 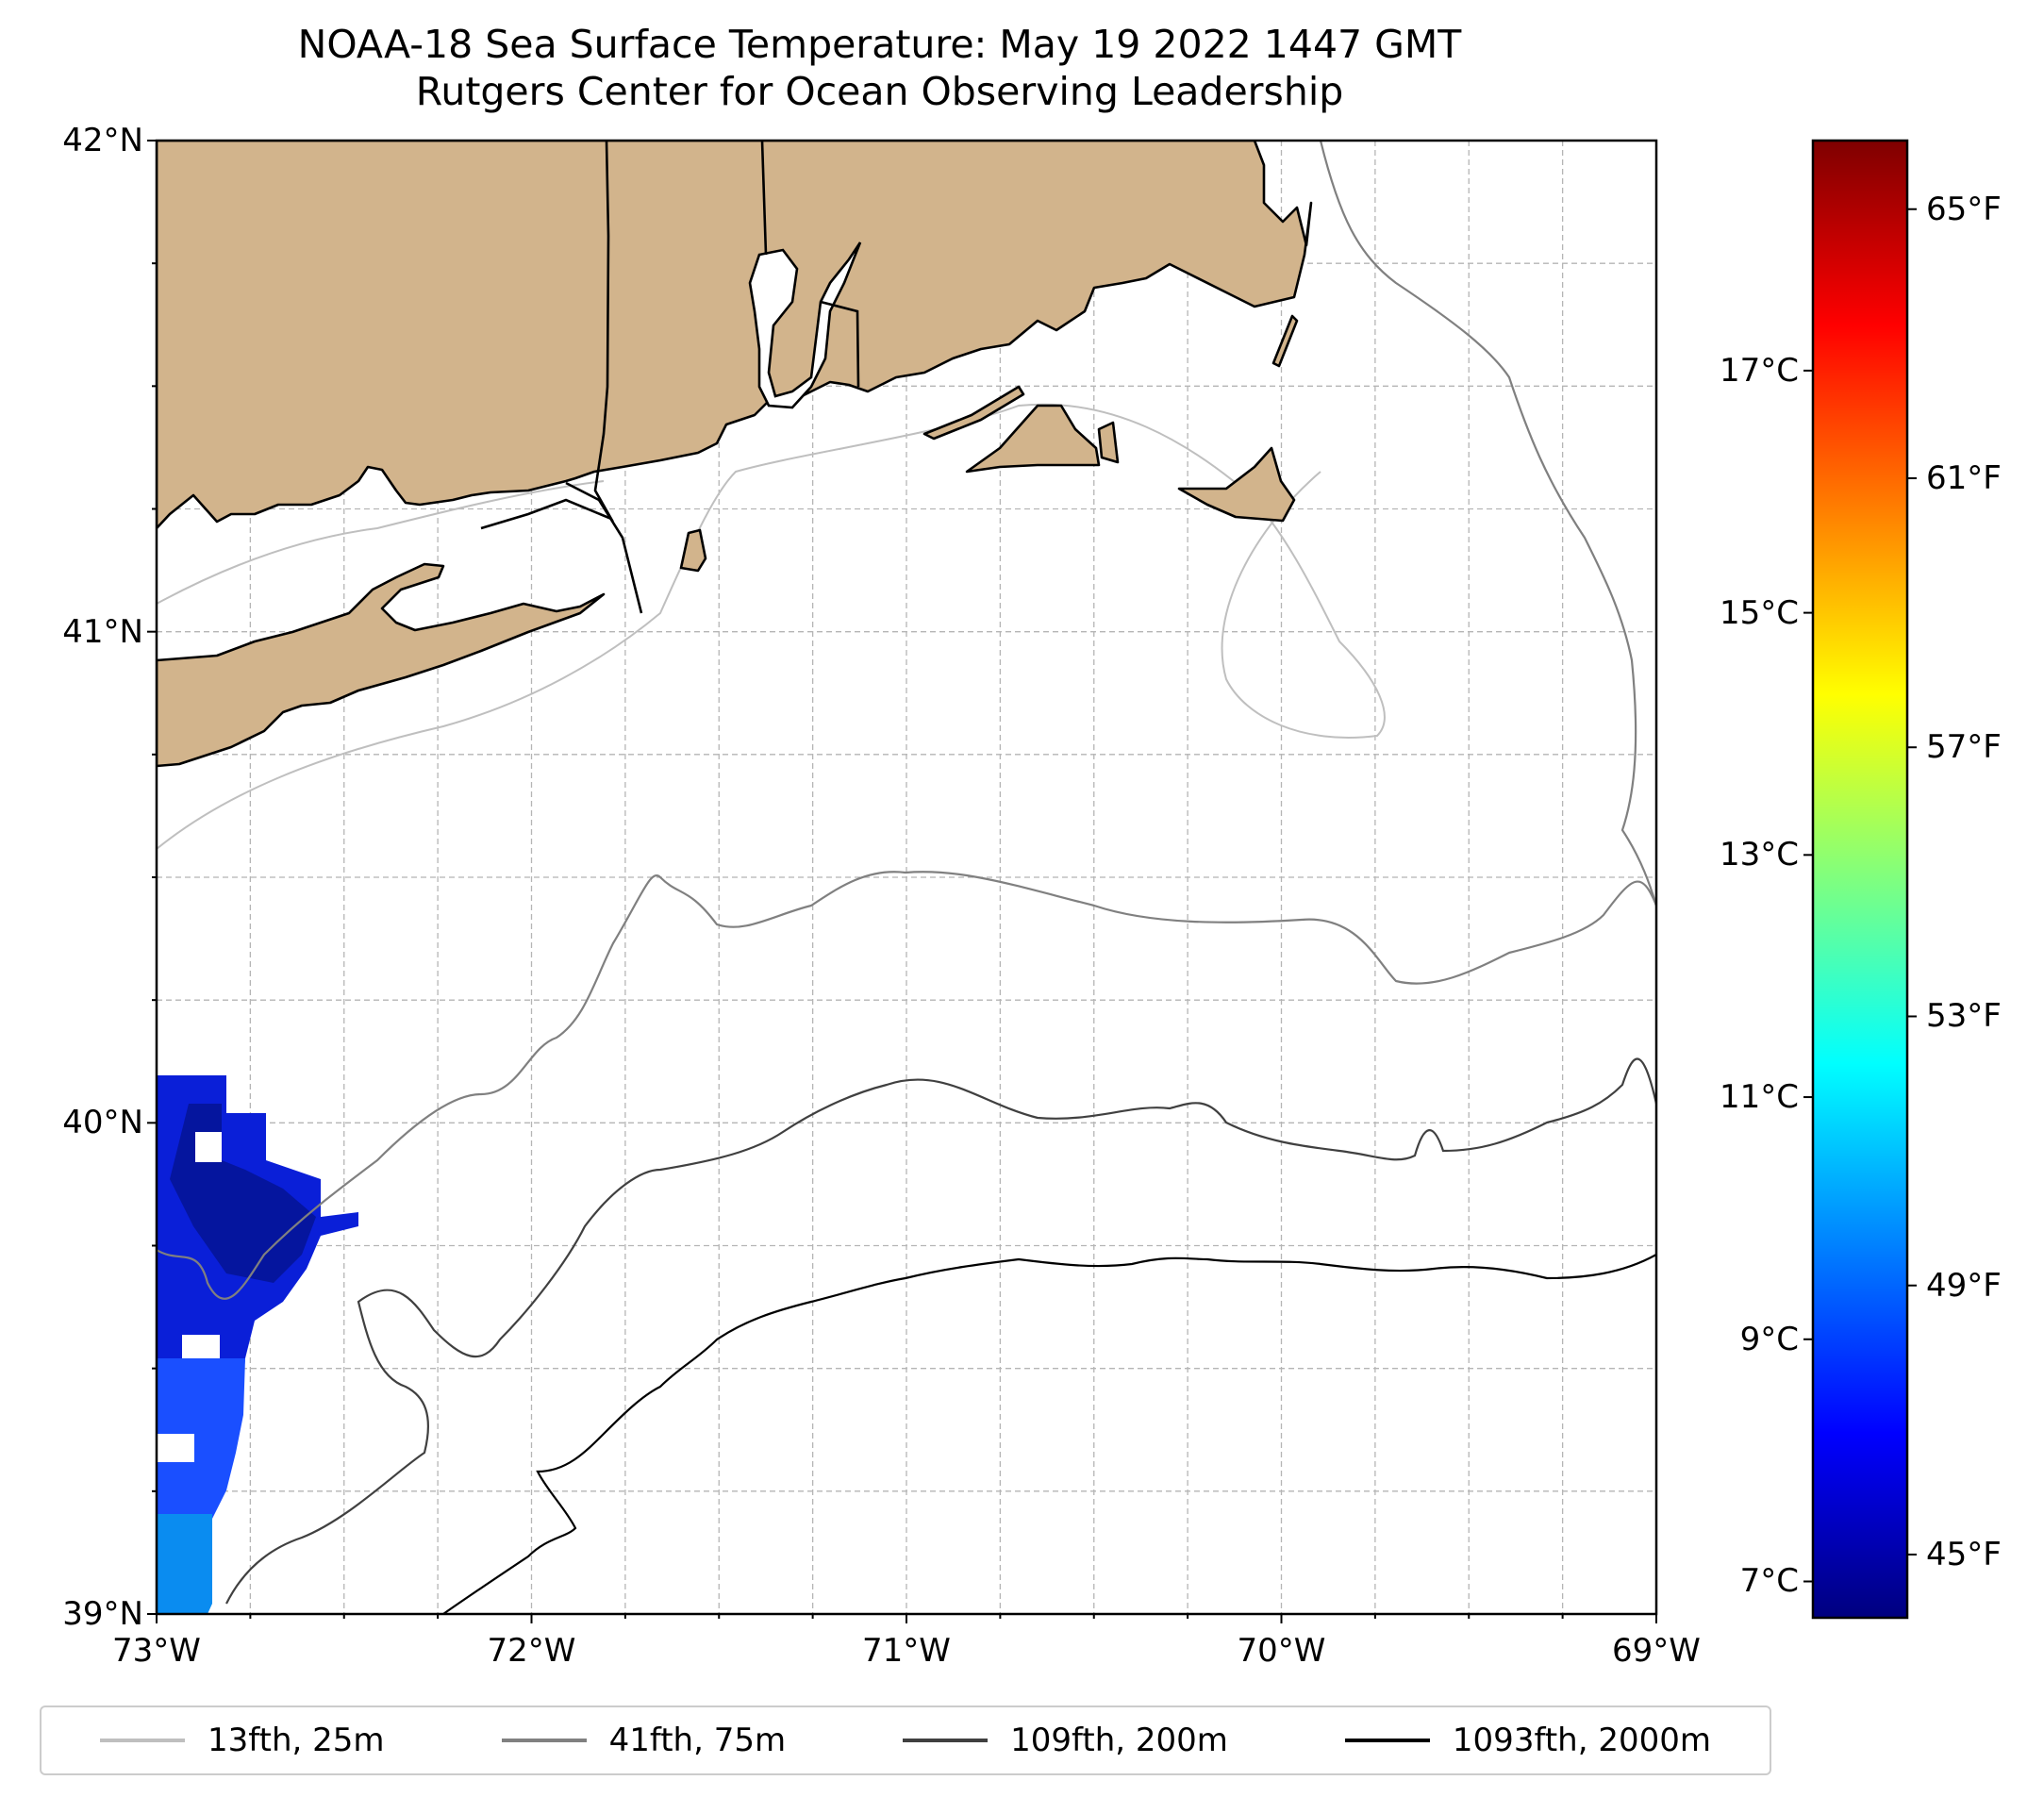 I want to click on colorbar-gradient, so click(x=1860, y=879).